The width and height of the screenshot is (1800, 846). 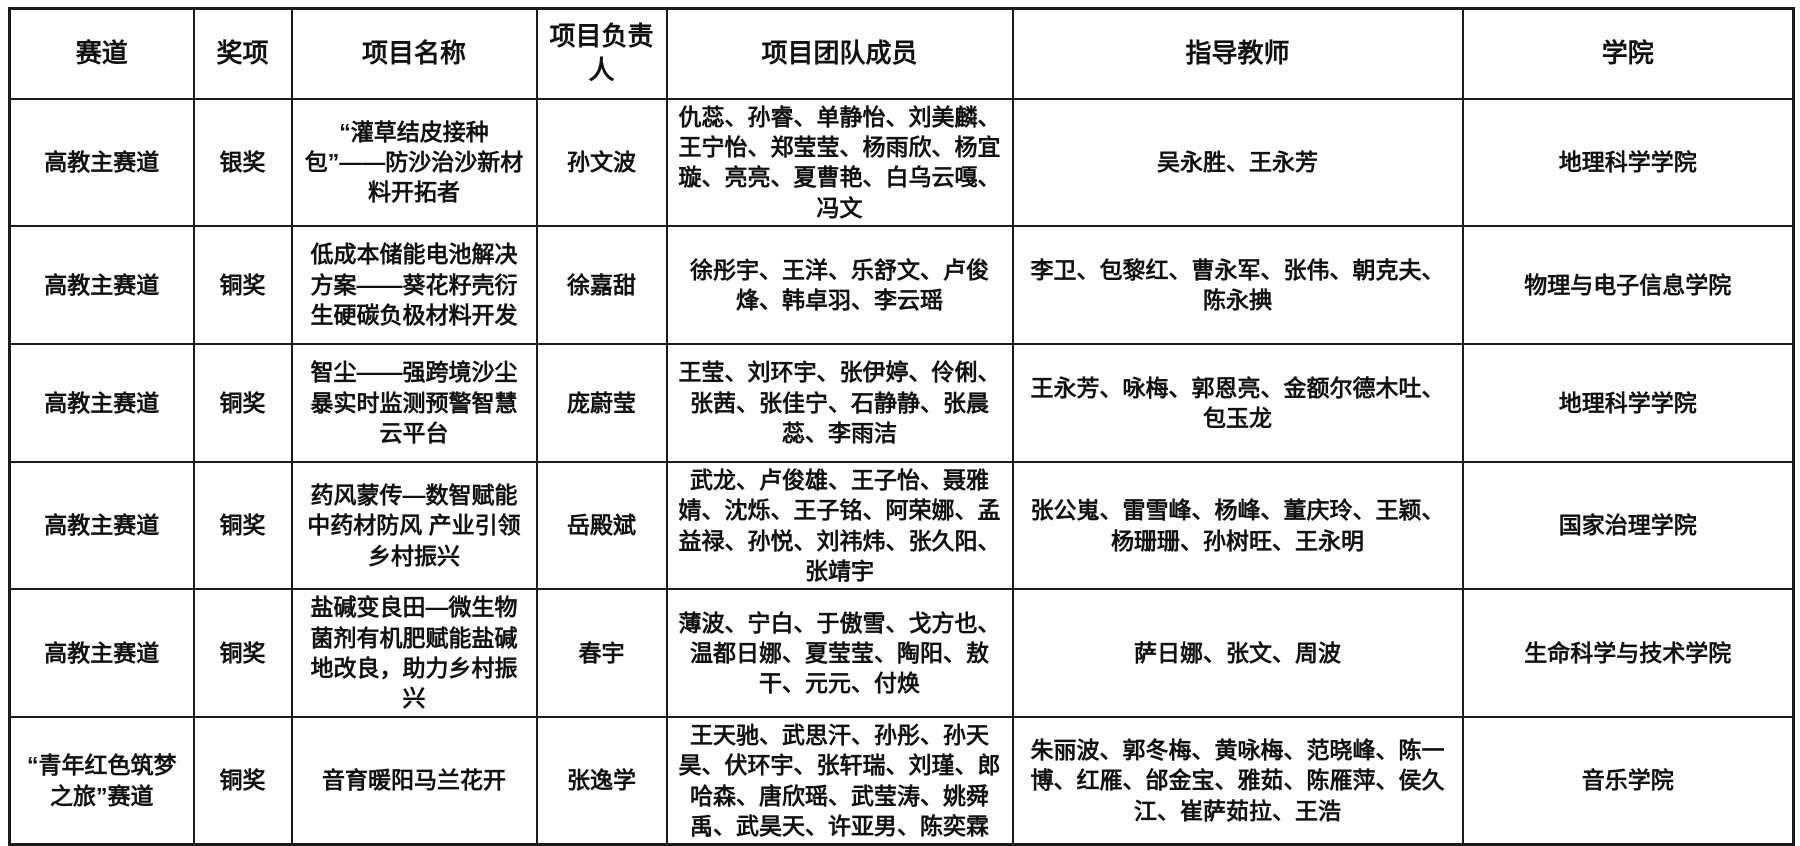 I want to click on cell-project: 智尘——强跨境沙尘暴实时监测预警智慧云平台, so click(x=414, y=402).